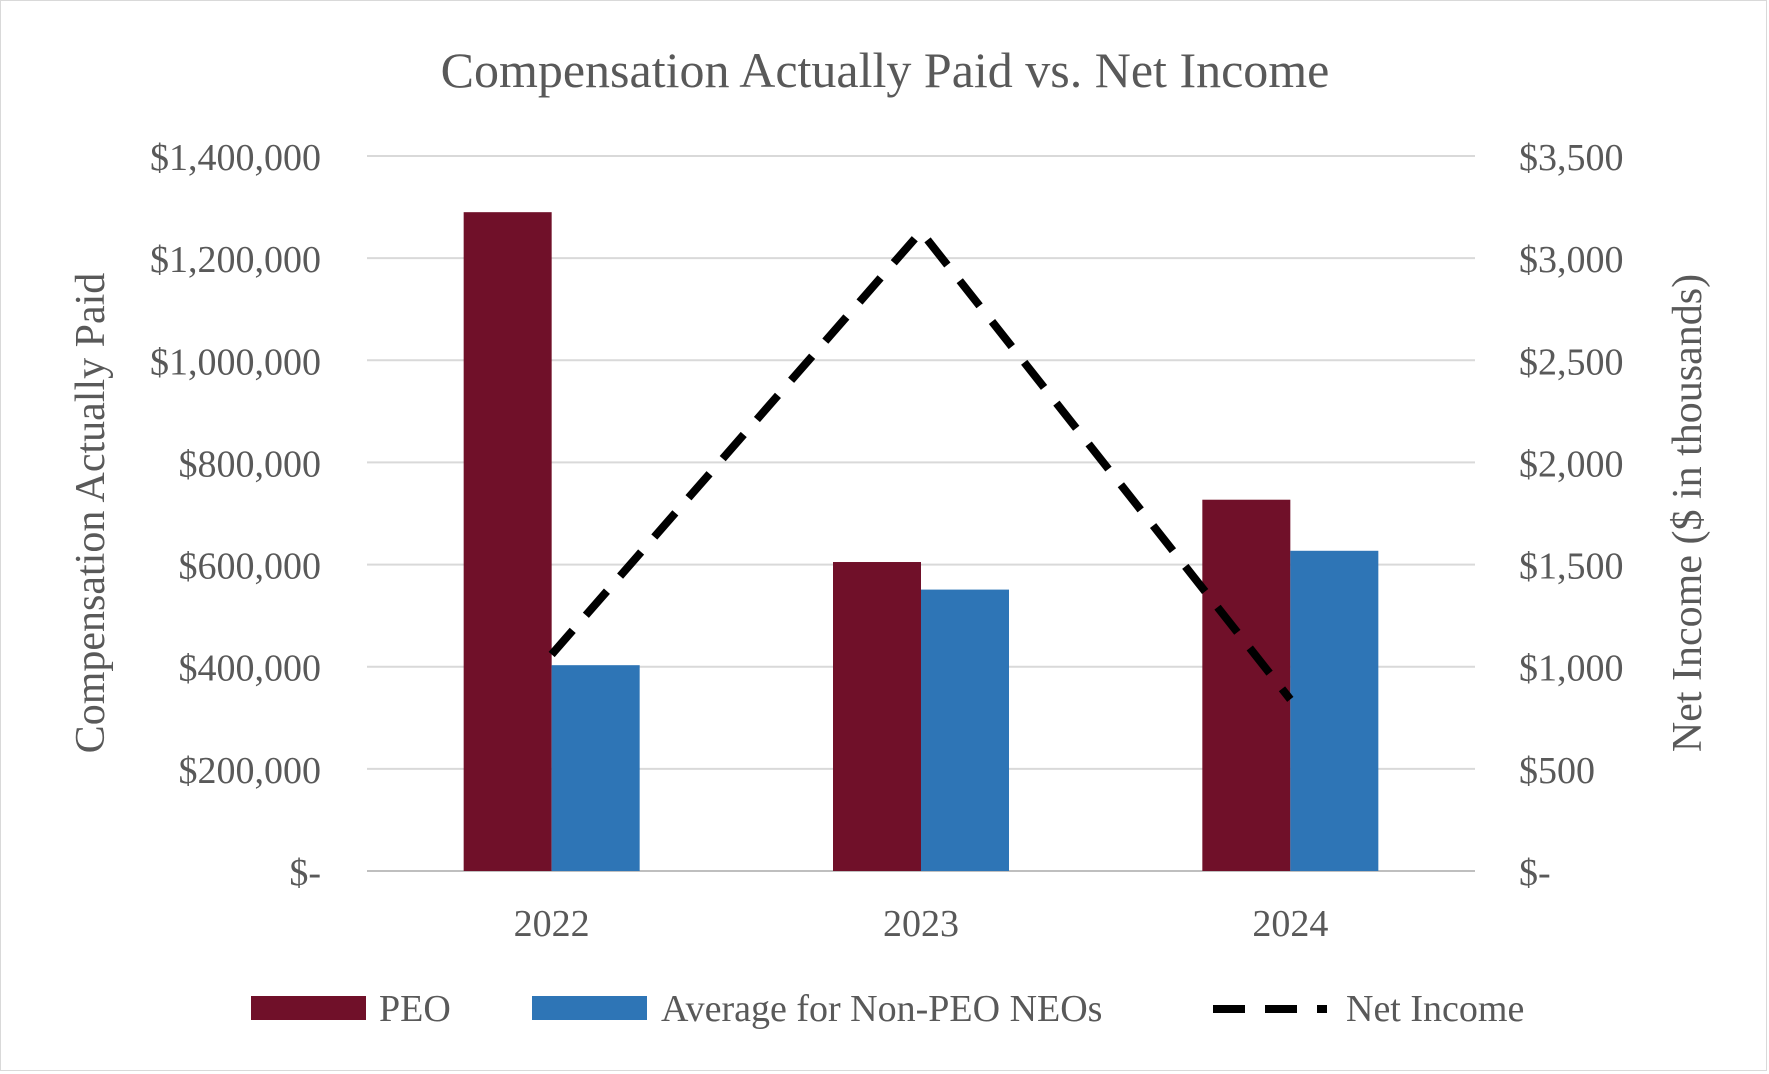 The image size is (1769, 1074). I want to click on right-tick-label: $3,000, so click(1571, 260).